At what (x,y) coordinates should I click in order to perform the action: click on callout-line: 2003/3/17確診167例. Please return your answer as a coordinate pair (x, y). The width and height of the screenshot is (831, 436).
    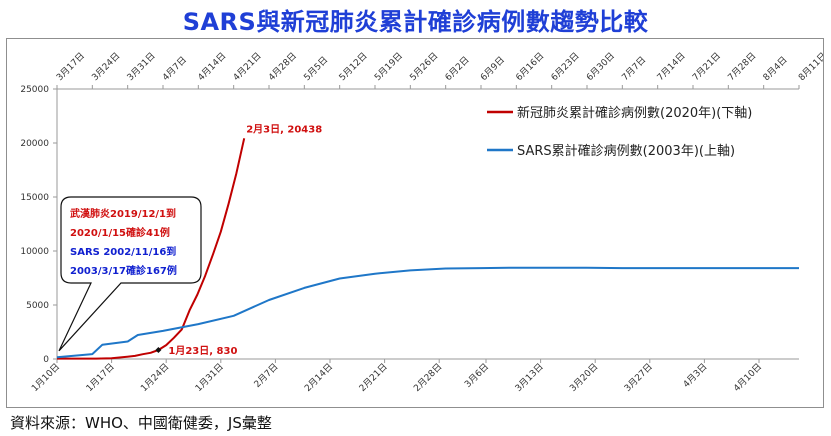
    Looking at the image, I should click on (123, 270).